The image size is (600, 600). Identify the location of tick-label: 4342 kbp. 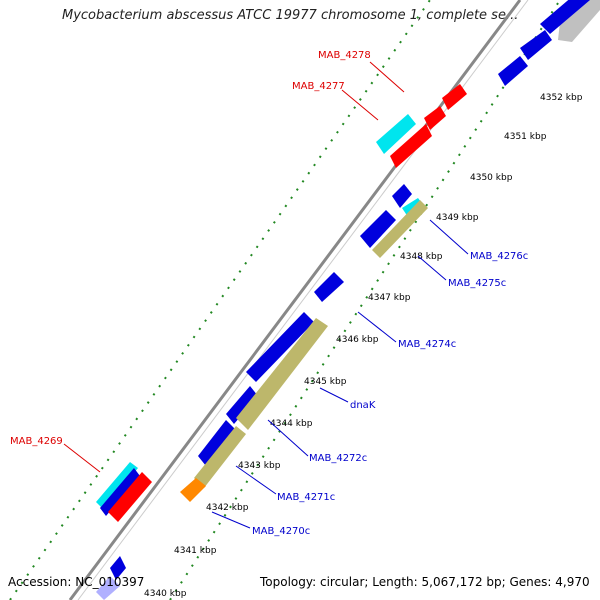
(227, 508).